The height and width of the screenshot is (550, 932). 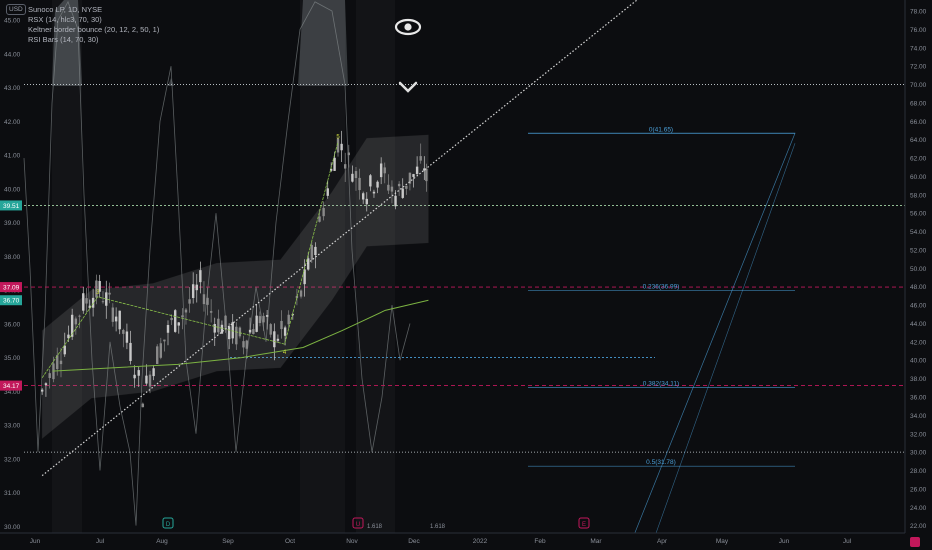 What do you see at coordinates (11, 301) in the screenshot?
I see `price-tag-label: 36.70` at bounding box center [11, 301].